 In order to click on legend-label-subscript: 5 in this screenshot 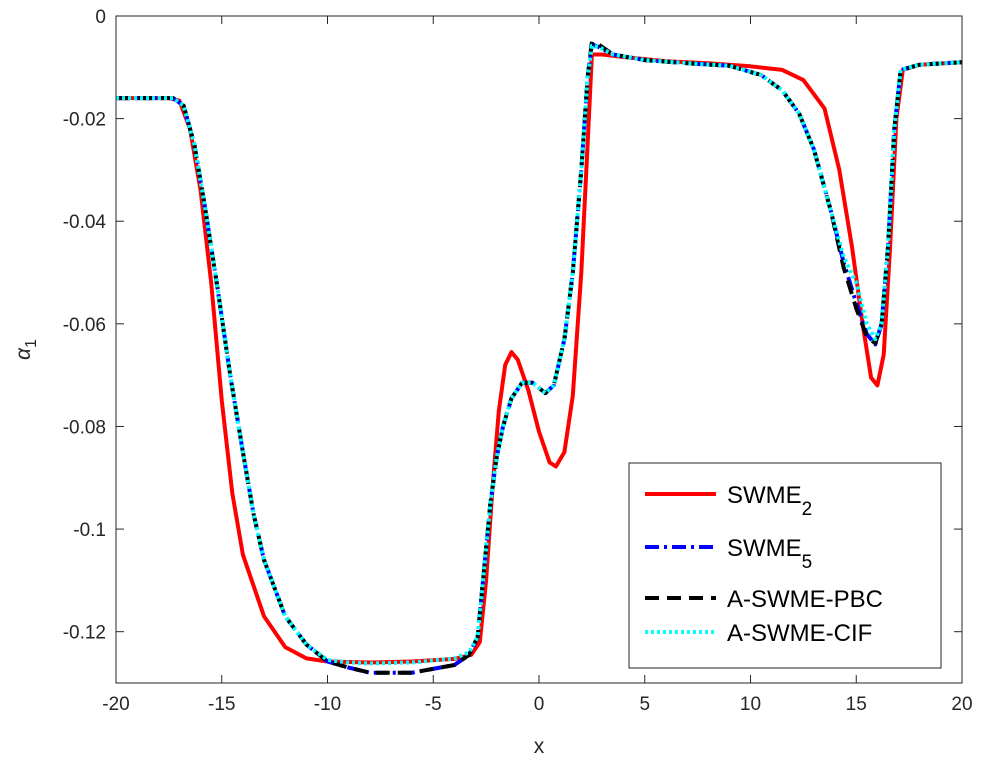, I will do `click(807, 562)`.